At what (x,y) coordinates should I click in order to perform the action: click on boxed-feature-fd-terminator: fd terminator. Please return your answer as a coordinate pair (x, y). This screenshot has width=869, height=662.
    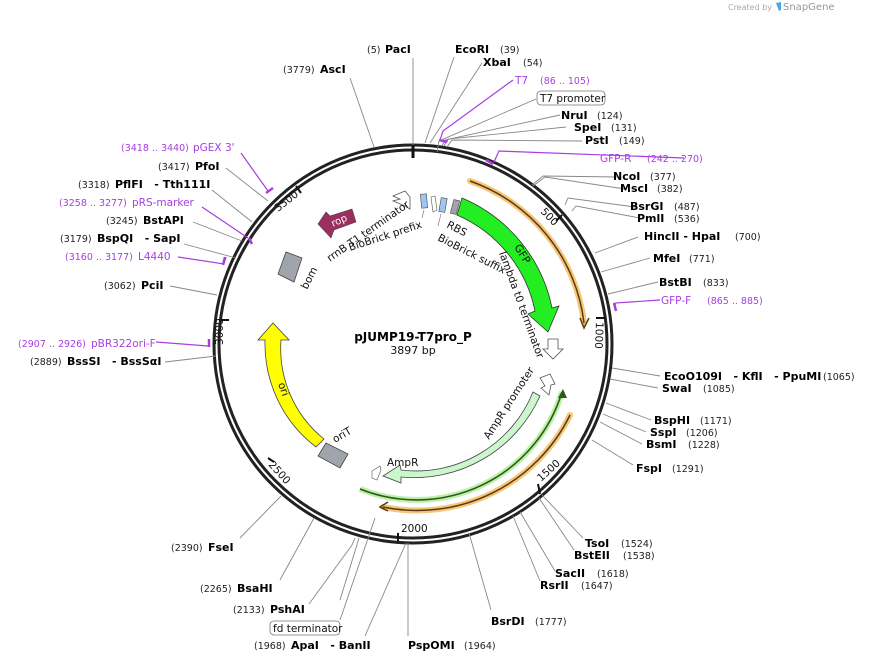
    Looking at the image, I should click on (322, 576).